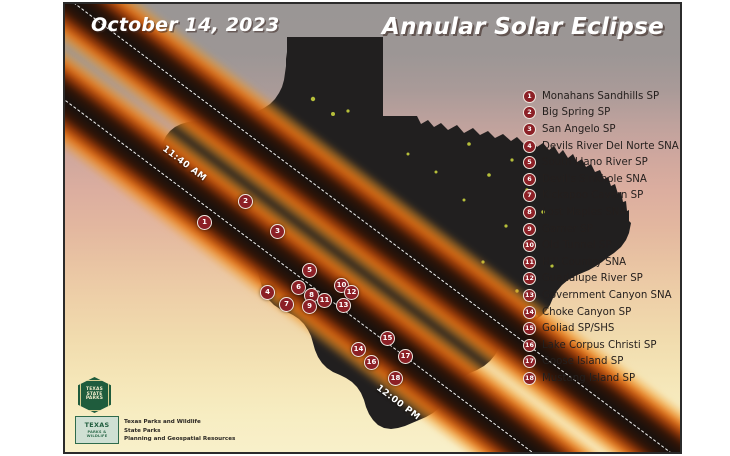 The height and width of the screenshot is (456, 730). I want to click on legend-item: 10 Old Tunnel SP, so click(601, 245).